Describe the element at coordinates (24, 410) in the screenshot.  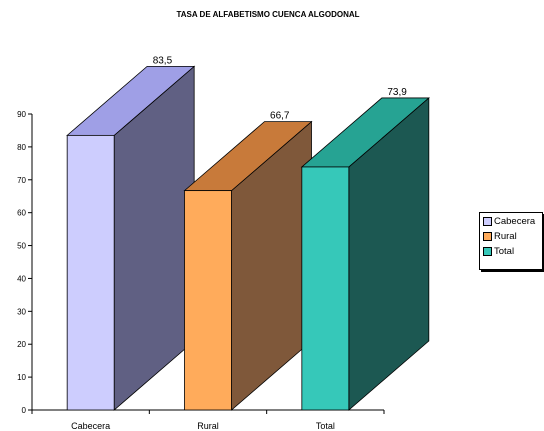
I see `y-tick-label: 0` at that location.